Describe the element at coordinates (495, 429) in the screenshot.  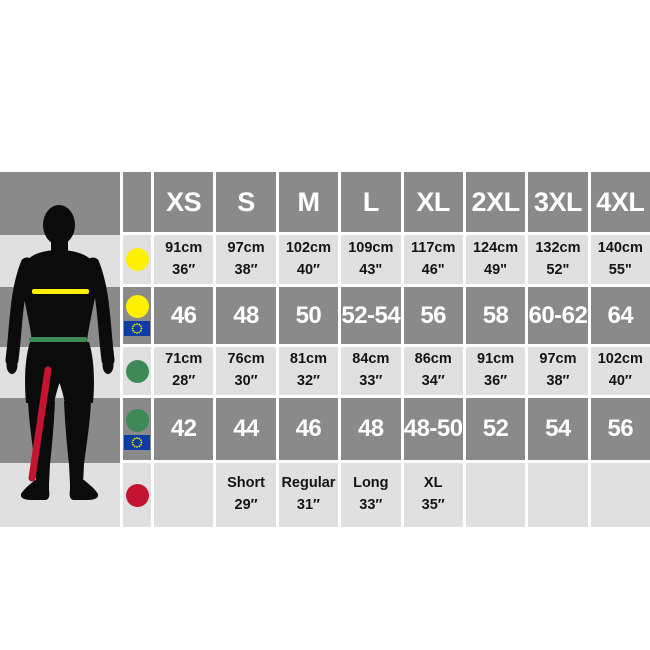
I see `table-cell: 52` at that location.